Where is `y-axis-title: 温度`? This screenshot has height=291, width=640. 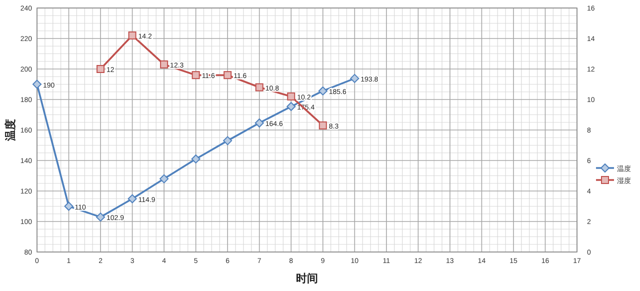 y-axis-title: 温度 is located at coordinates (10, 130).